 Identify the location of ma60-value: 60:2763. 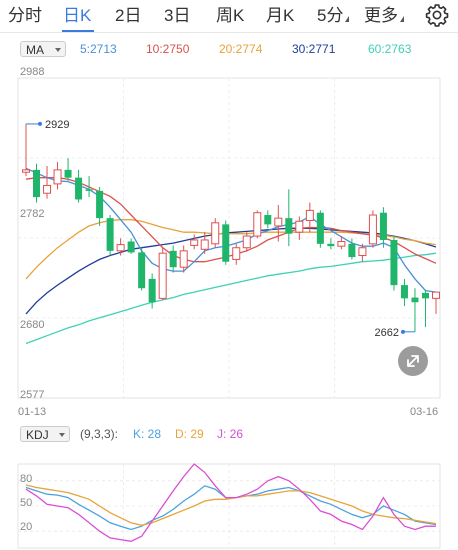
(390, 49).